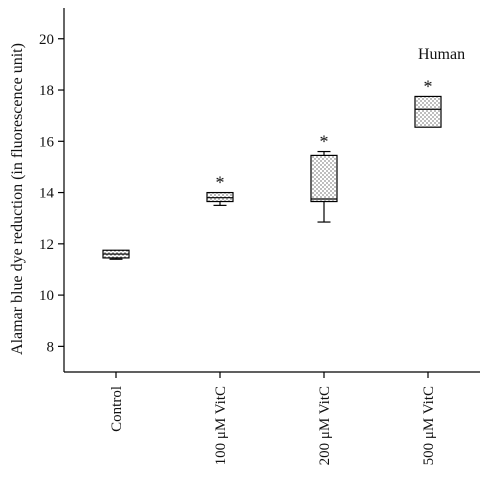 The height and width of the screenshot is (493, 500). Describe the element at coordinates (441, 54) in the screenshot. I see `chart-annotation: Human` at that location.